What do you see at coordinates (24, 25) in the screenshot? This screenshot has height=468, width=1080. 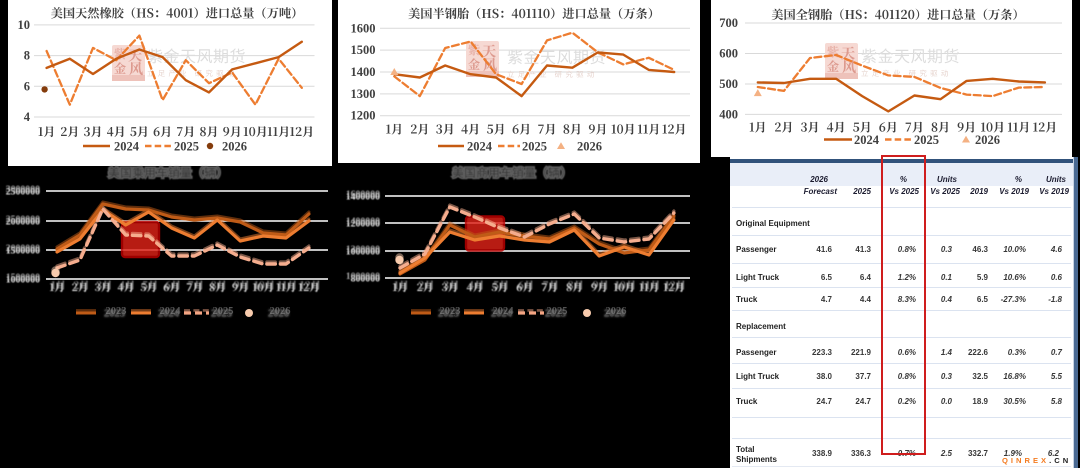 I see `svg-text: 10` at bounding box center [24, 25].